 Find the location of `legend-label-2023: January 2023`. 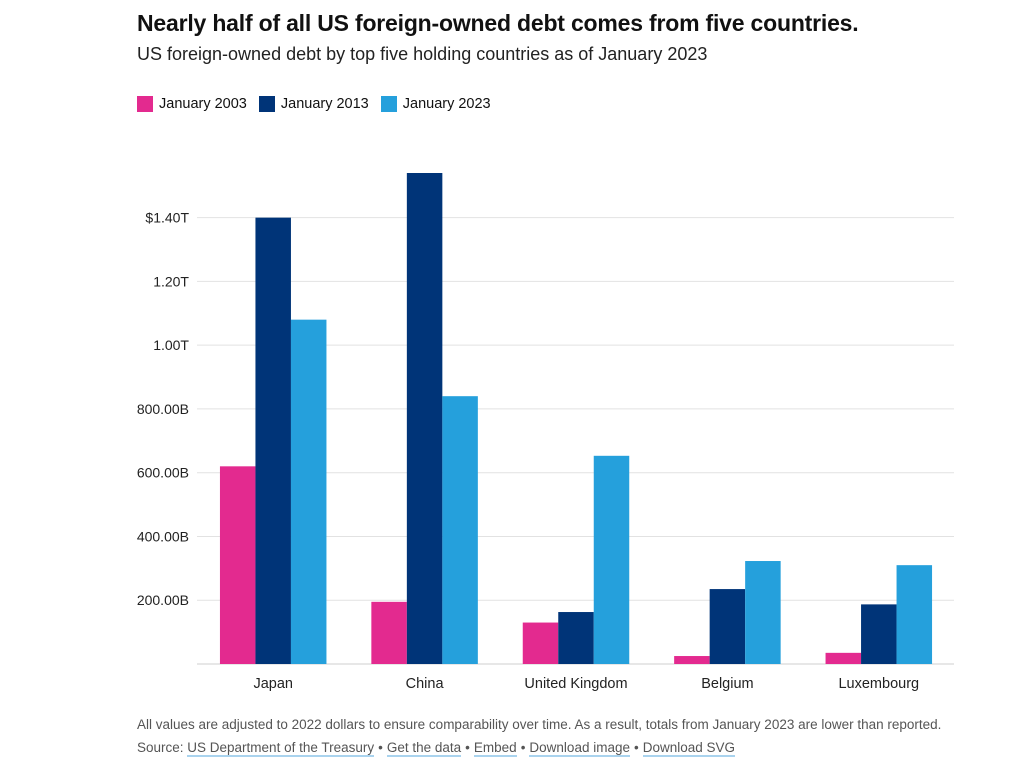

legend-label-2023: January 2023 is located at coordinates (446, 104).